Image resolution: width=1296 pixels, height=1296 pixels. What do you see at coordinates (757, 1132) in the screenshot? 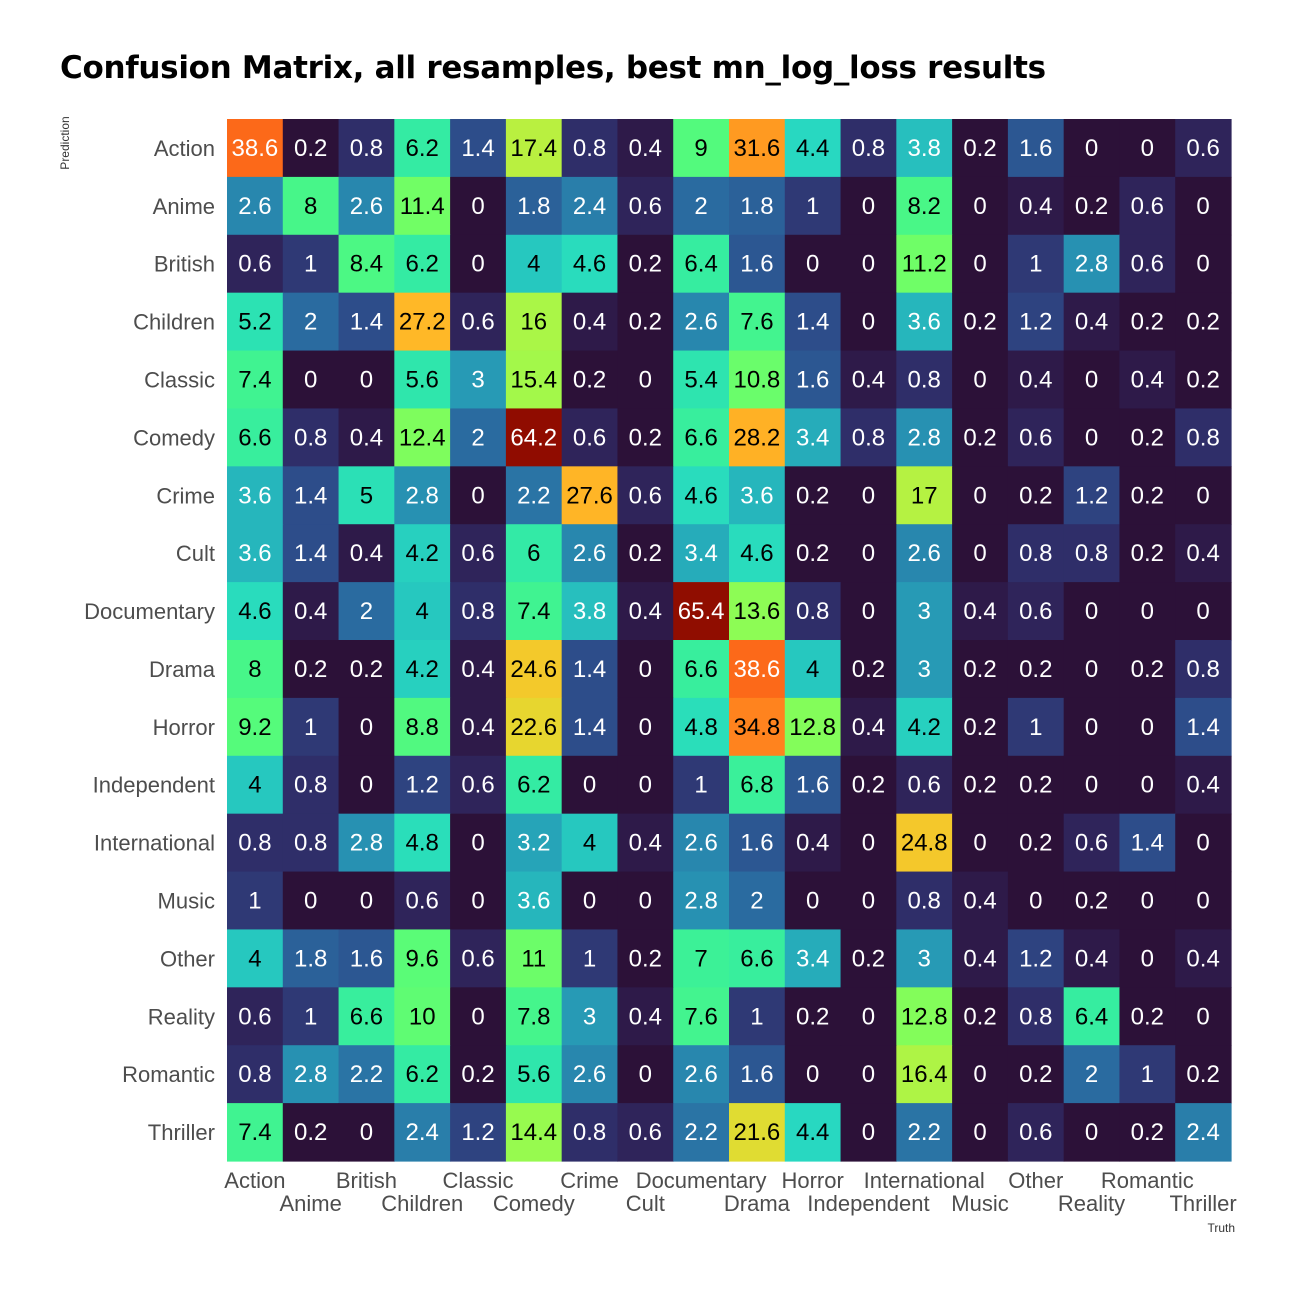
I see `cell-value-label: 21.6` at bounding box center [757, 1132].